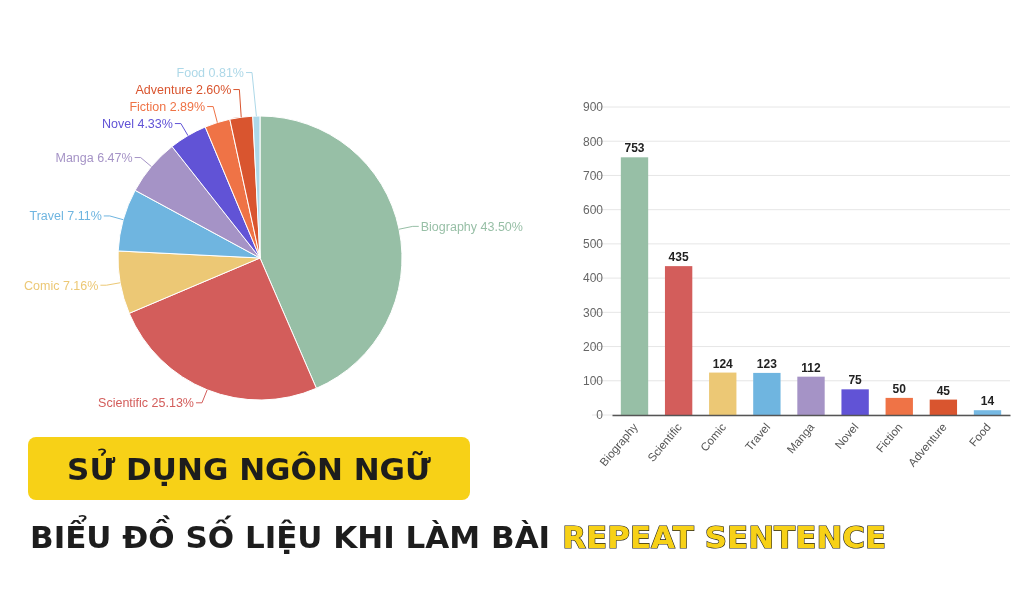 The width and height of the screenshot is (1024, 614). What do you see at coordinates (767, 363) in the screenshot?
I see `data-label: 123` at bounding box center [767, 363].